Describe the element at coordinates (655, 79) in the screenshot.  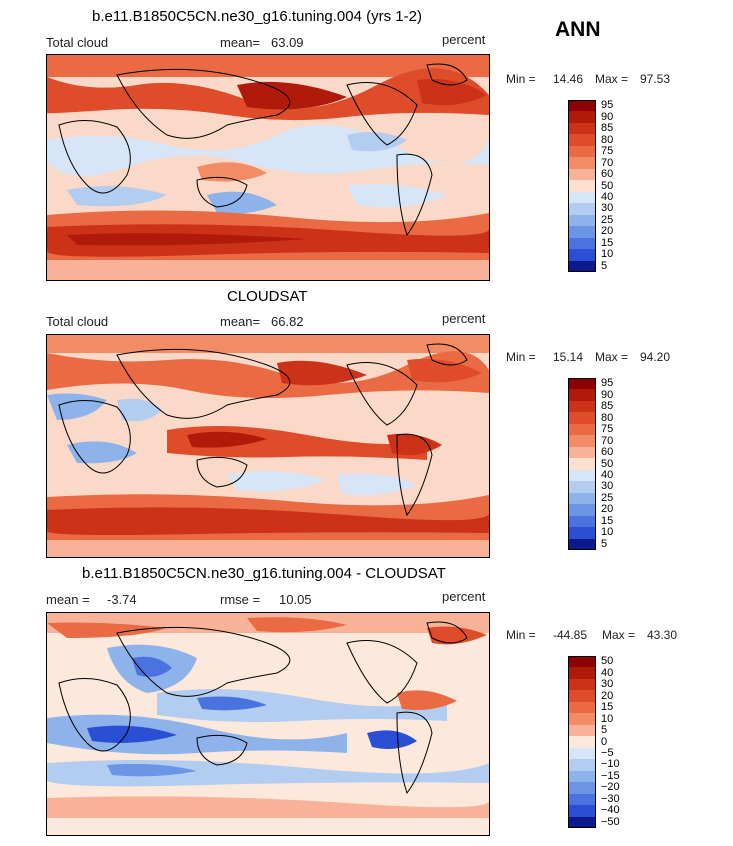
I see `panel-model-max-value: 97.53` at that location.